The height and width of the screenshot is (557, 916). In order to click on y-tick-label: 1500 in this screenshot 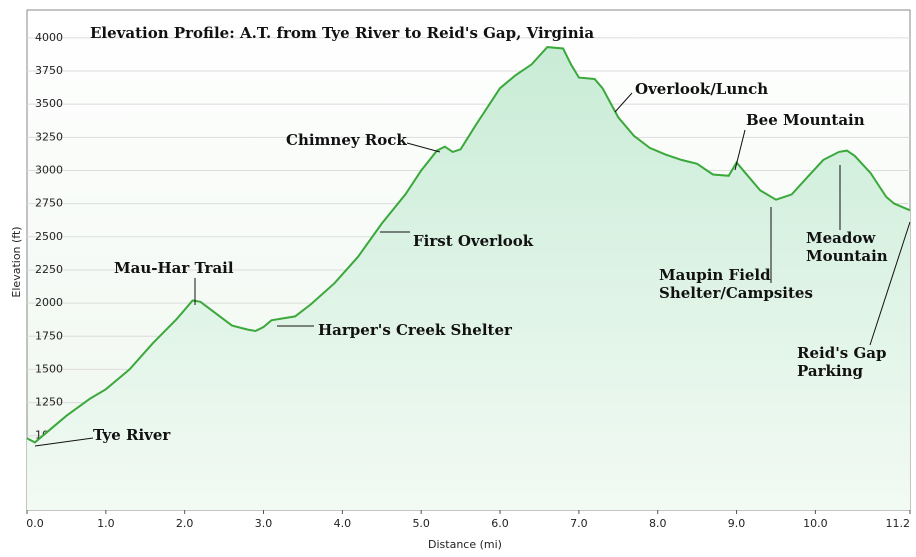, I will do `click(49, 368)`.